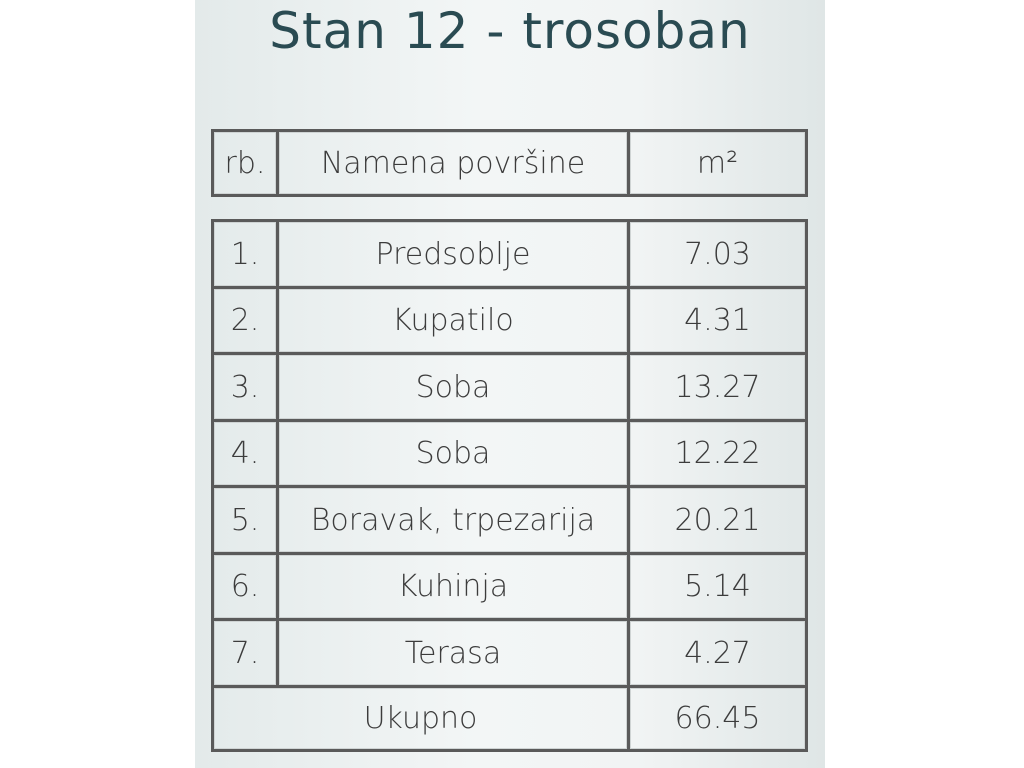  Describe the element at coordinates (453, 586) in the screenshot. I see `room-name: Kuhinja` at that location.